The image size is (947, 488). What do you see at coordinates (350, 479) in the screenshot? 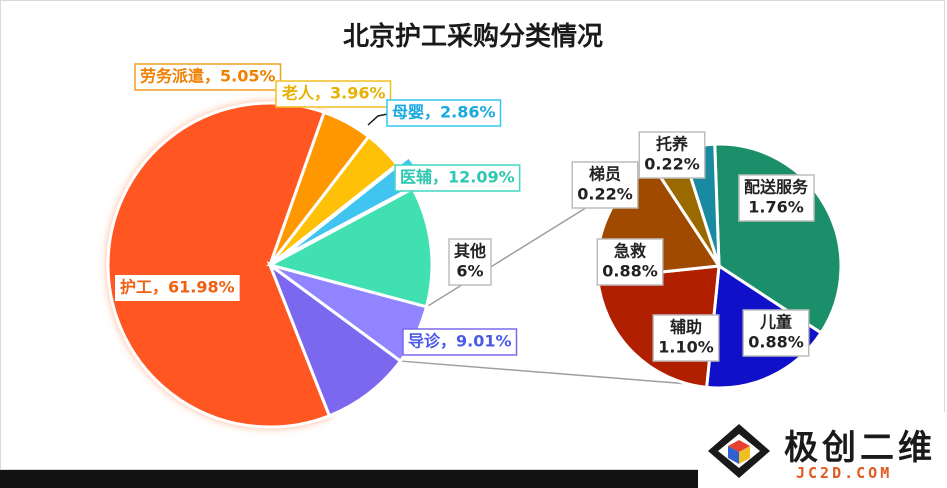
I see `bottom-bar` at bounding box center [350, 479].